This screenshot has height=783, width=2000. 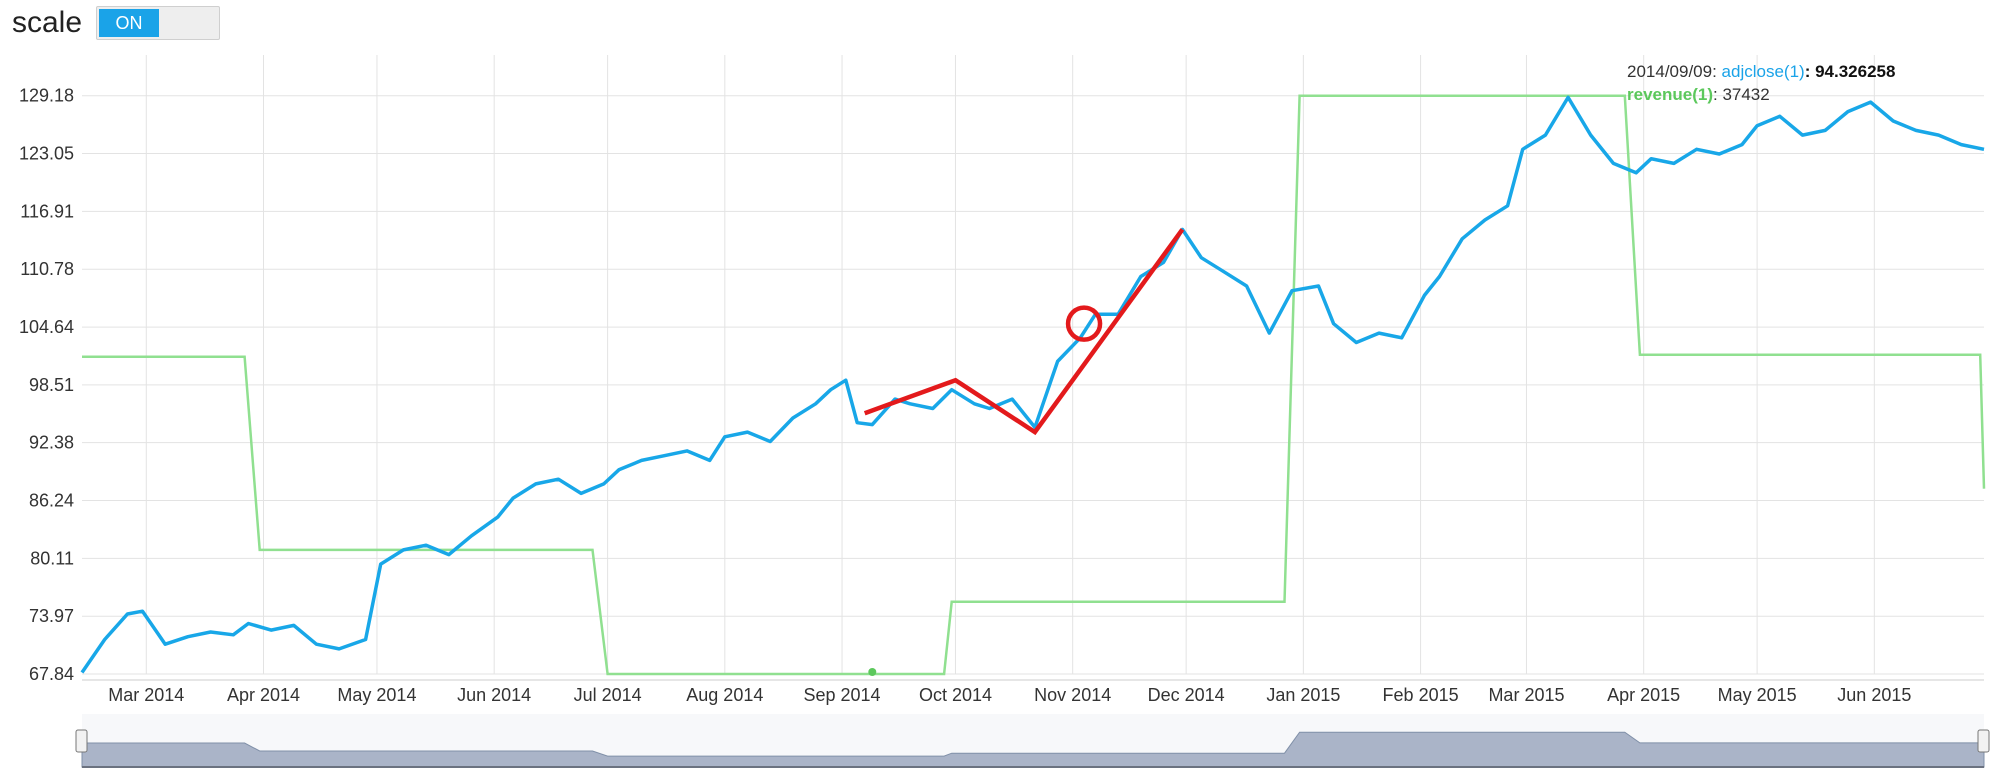 I want to click on tooltip-line-1: 2014/09/09: adjclose(1): 94.326258, so click(x=1761, y=71).